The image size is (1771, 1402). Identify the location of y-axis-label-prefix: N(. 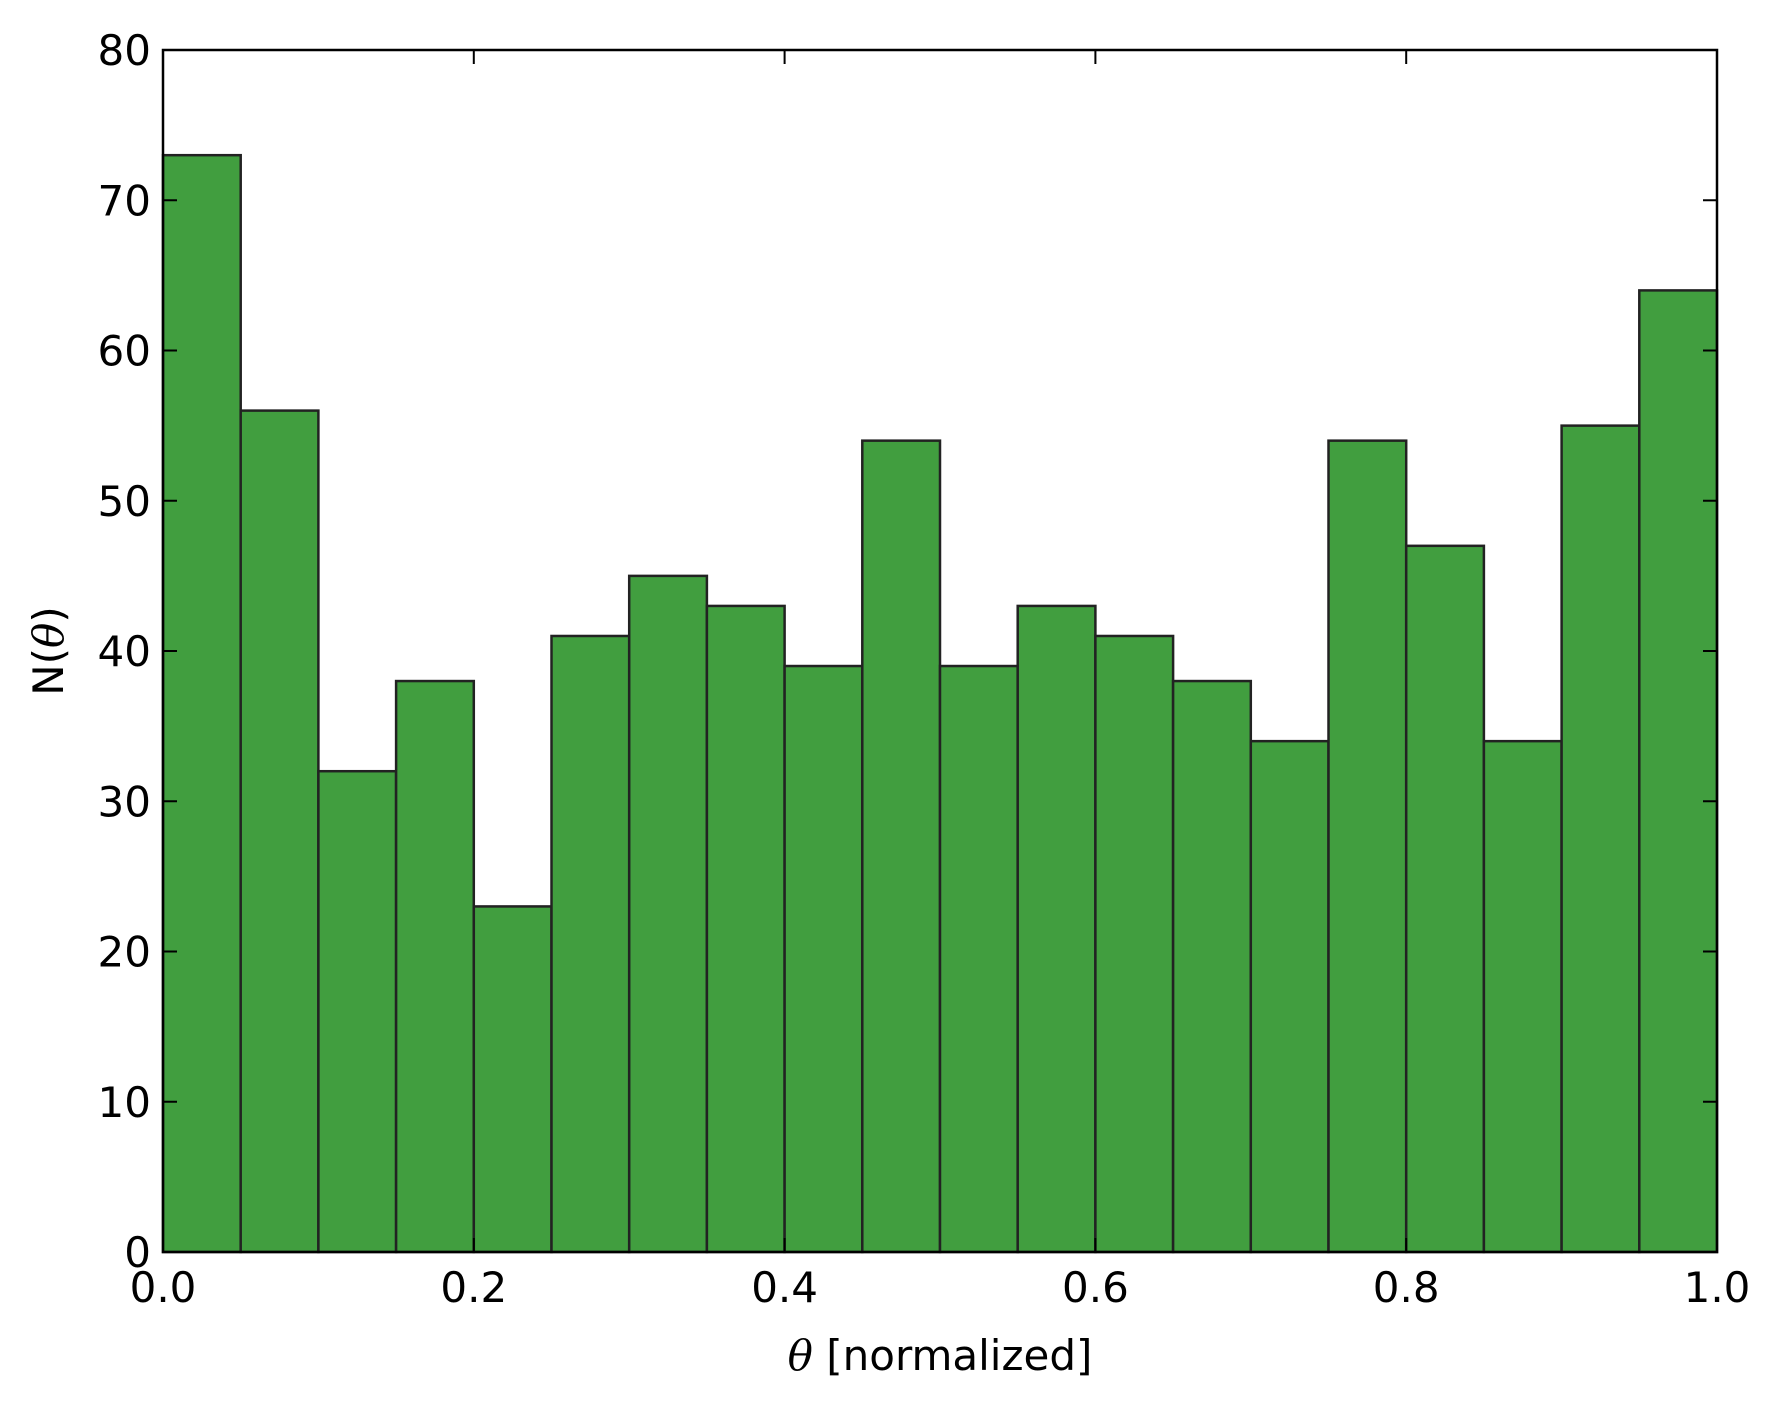
(48, 672).